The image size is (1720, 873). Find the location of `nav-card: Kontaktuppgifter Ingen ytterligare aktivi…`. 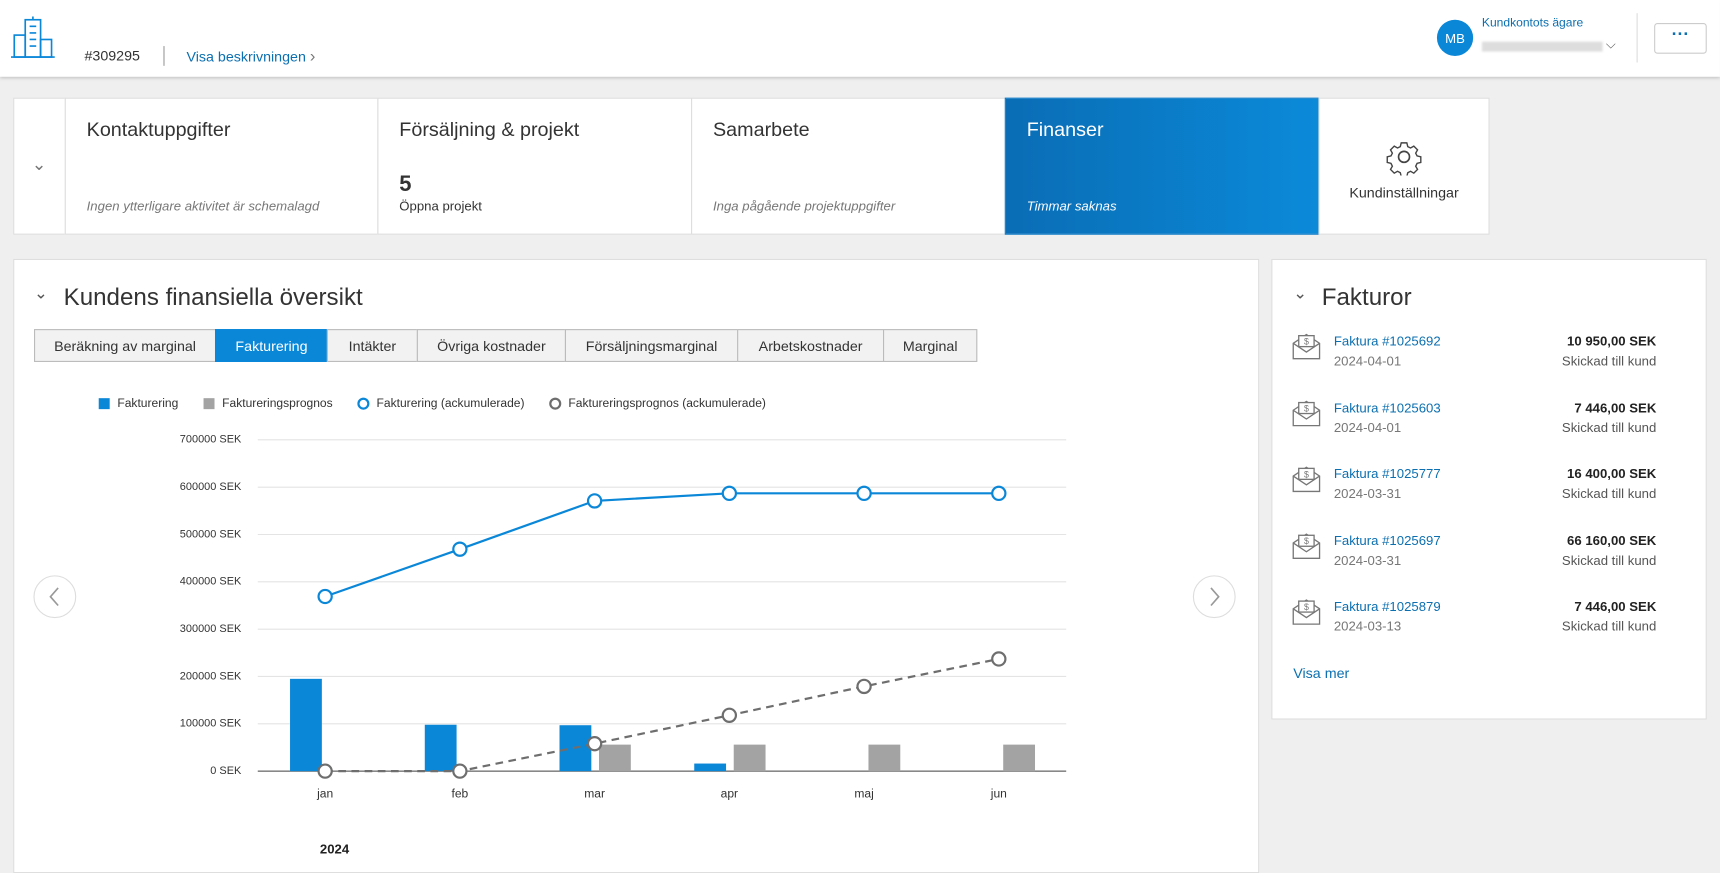

nav-card: Kontaktuppgifter Ingen ytterligare aktivi… is located at coordinates (221, 166).